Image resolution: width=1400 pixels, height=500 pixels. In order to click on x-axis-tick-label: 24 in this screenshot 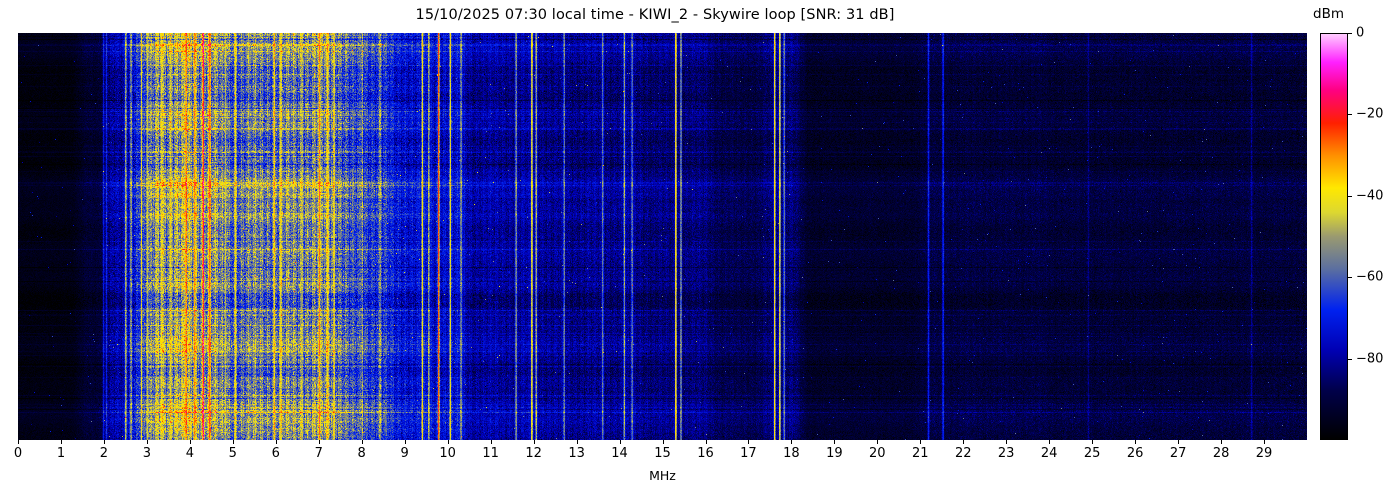, I will do `click(1049, 453)`.